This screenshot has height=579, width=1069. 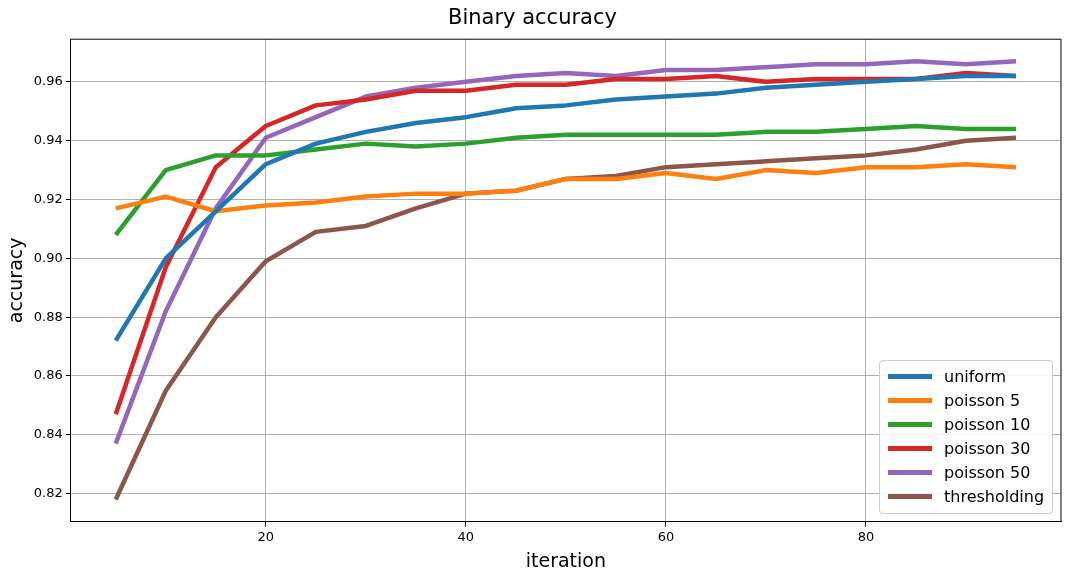 I want to click on y-tick-label: 0.92, so click(x=48, y=198).